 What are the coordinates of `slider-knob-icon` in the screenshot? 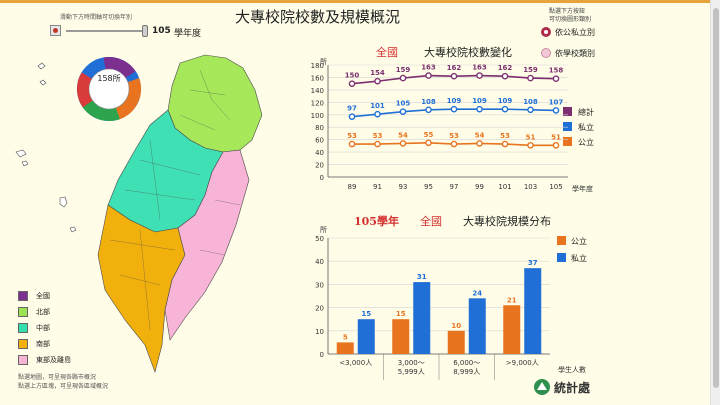 It's located at (145, 31).